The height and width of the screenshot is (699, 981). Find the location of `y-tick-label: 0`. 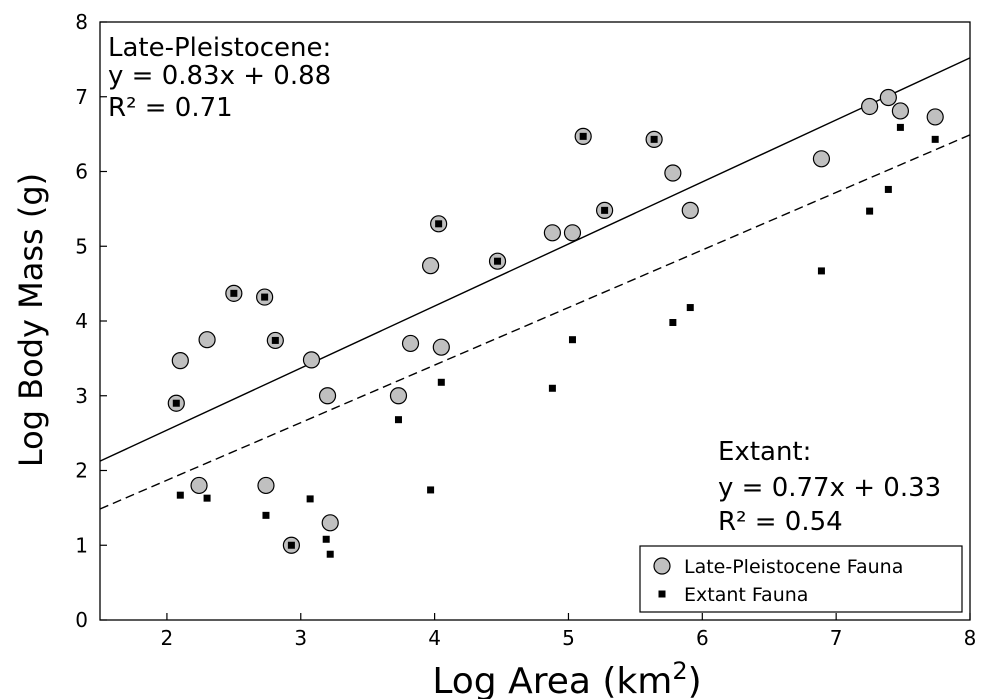

y-tick-label: 0 is located at coordinates (81, 620).